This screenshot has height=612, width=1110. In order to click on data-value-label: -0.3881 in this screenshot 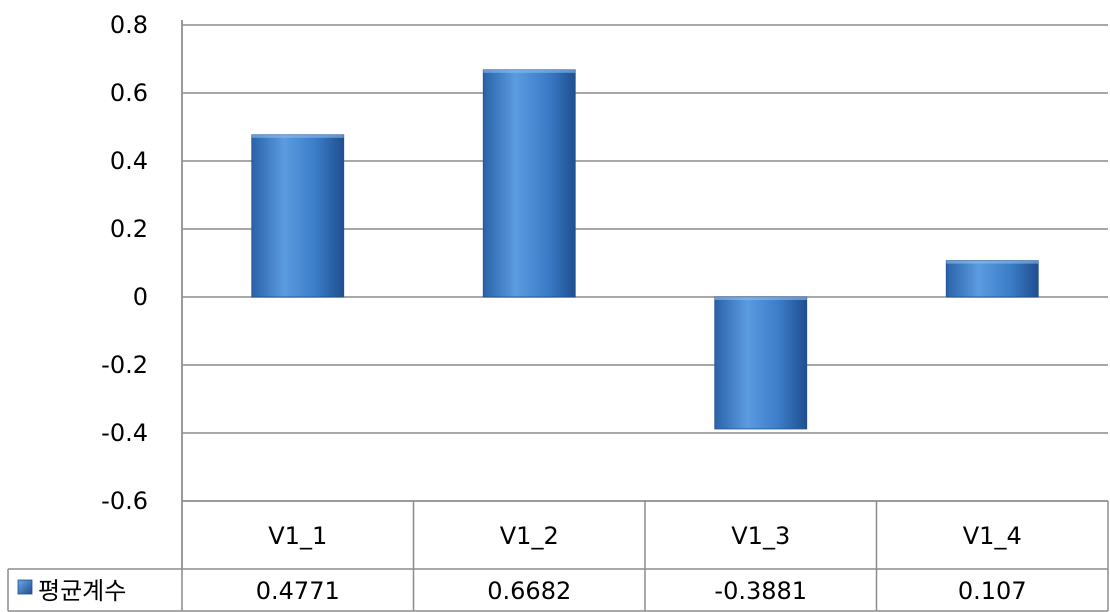, I will do `click(760, 591)`.